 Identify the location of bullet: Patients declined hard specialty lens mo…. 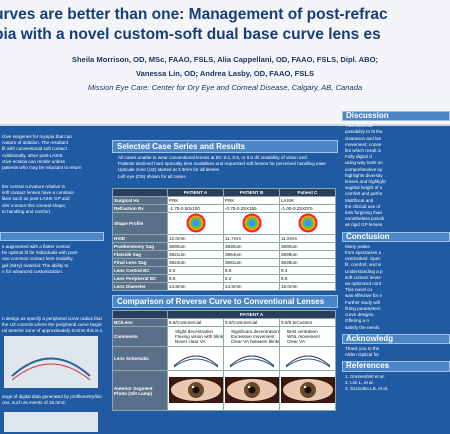
(228, 164).